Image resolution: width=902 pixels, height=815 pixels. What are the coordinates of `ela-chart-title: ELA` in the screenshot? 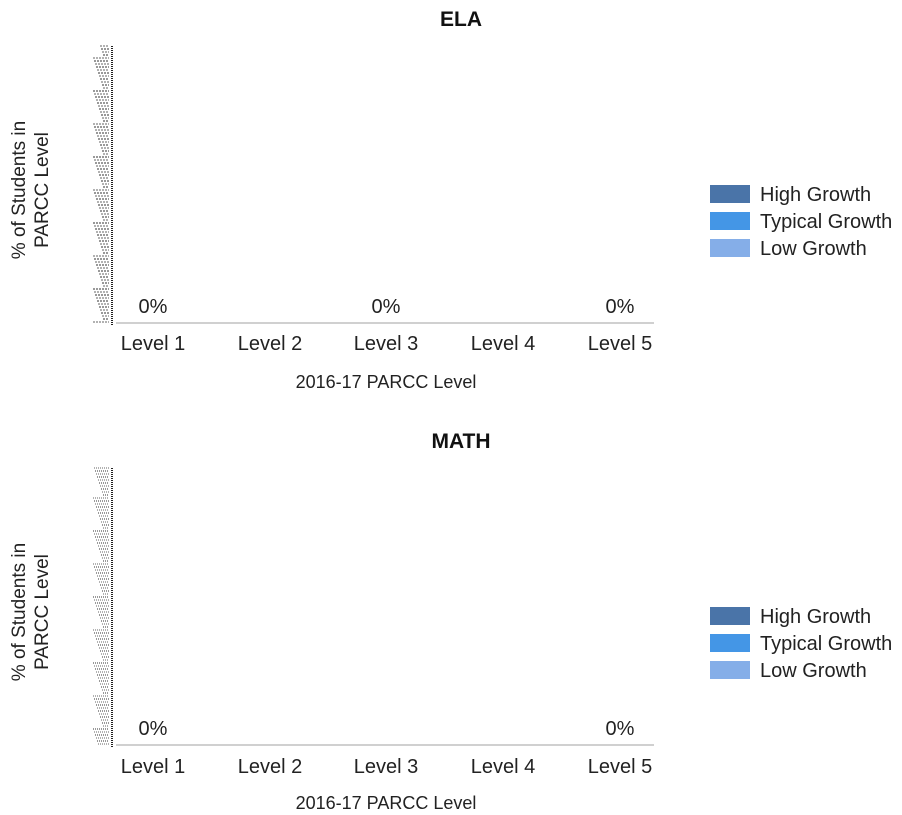 It's located at (461, 19).